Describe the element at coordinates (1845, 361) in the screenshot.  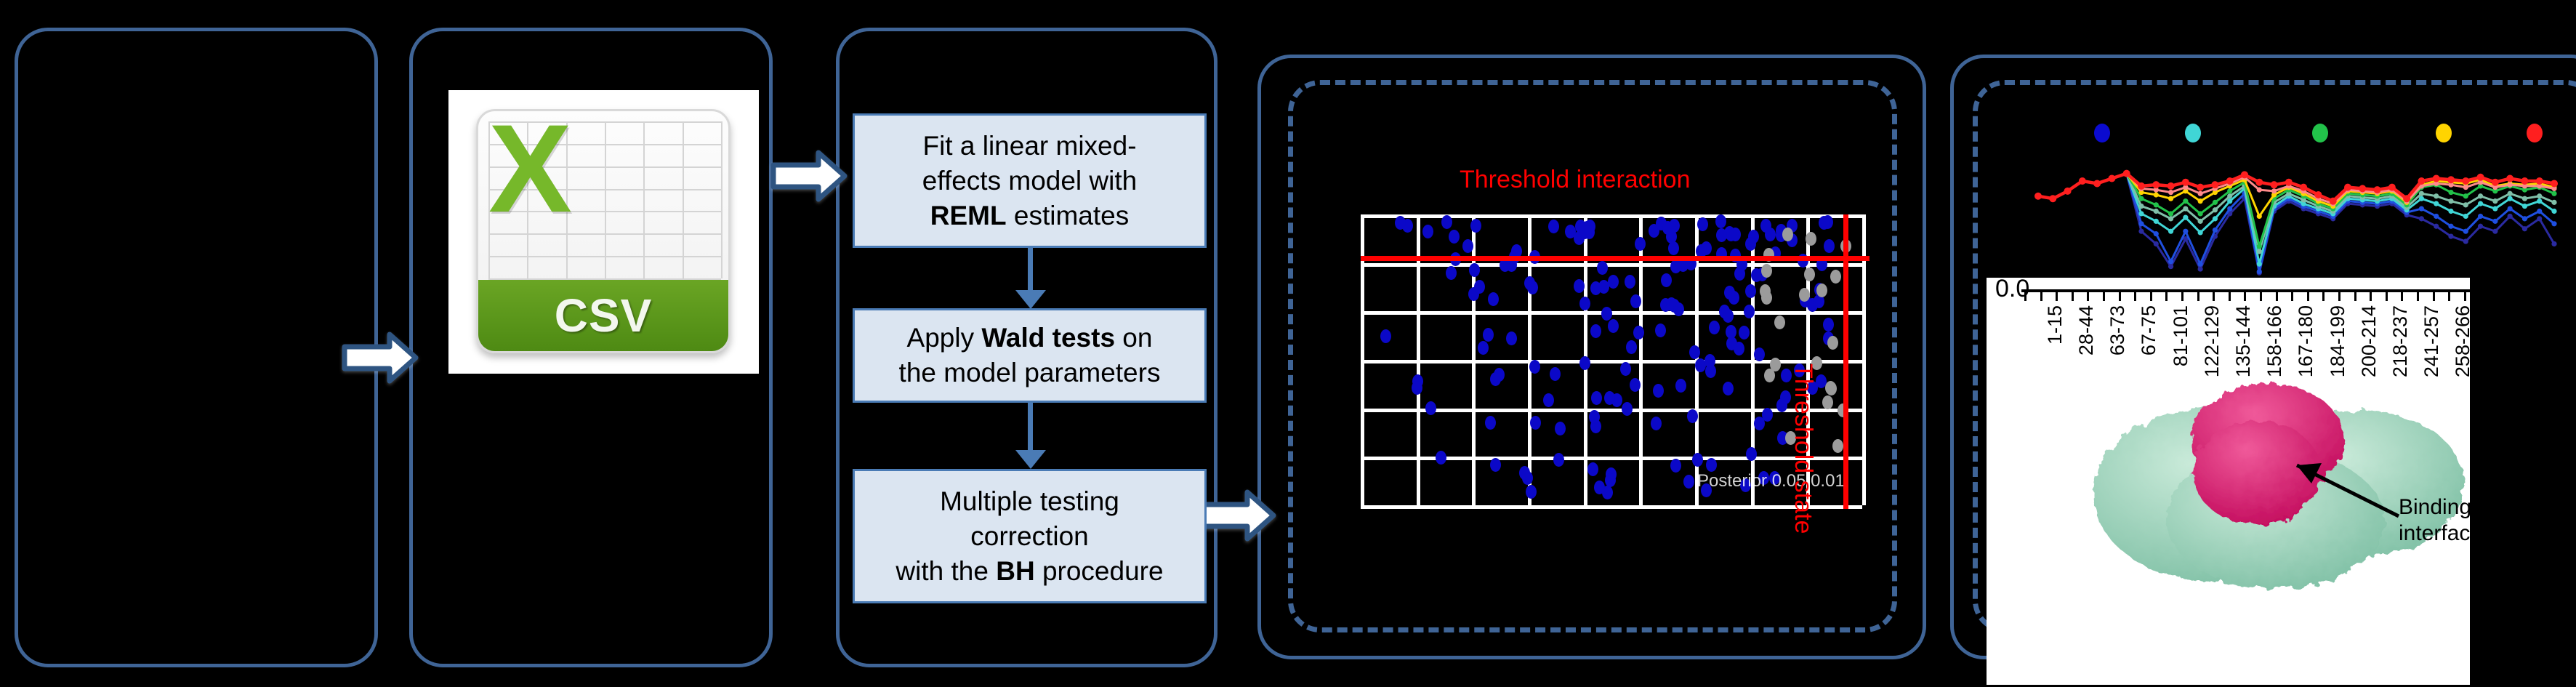
I see `threshold-state-line` at that location.